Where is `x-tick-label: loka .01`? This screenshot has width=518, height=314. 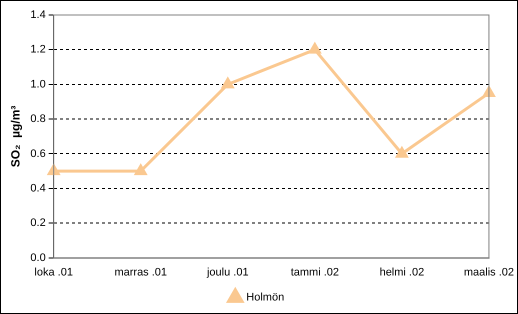 x-tick-label: loka .01 is located at coordinates (53, 272).